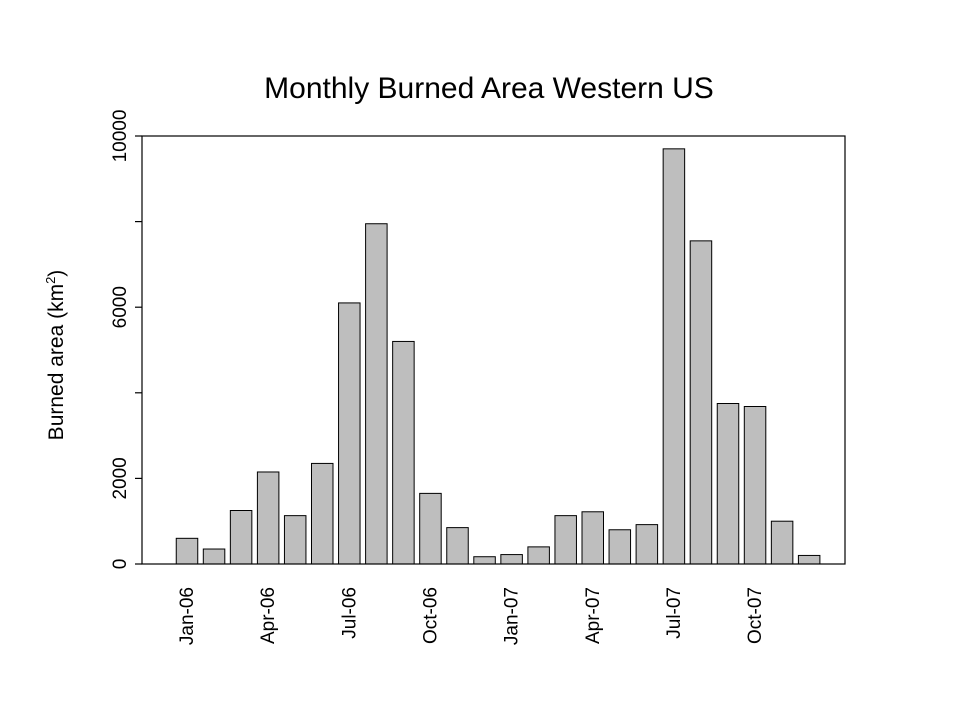  Describe the element at coordinates (268, 615) in the screenshot. I see `x-tick-label-apr-06: Apr-06` at that location.